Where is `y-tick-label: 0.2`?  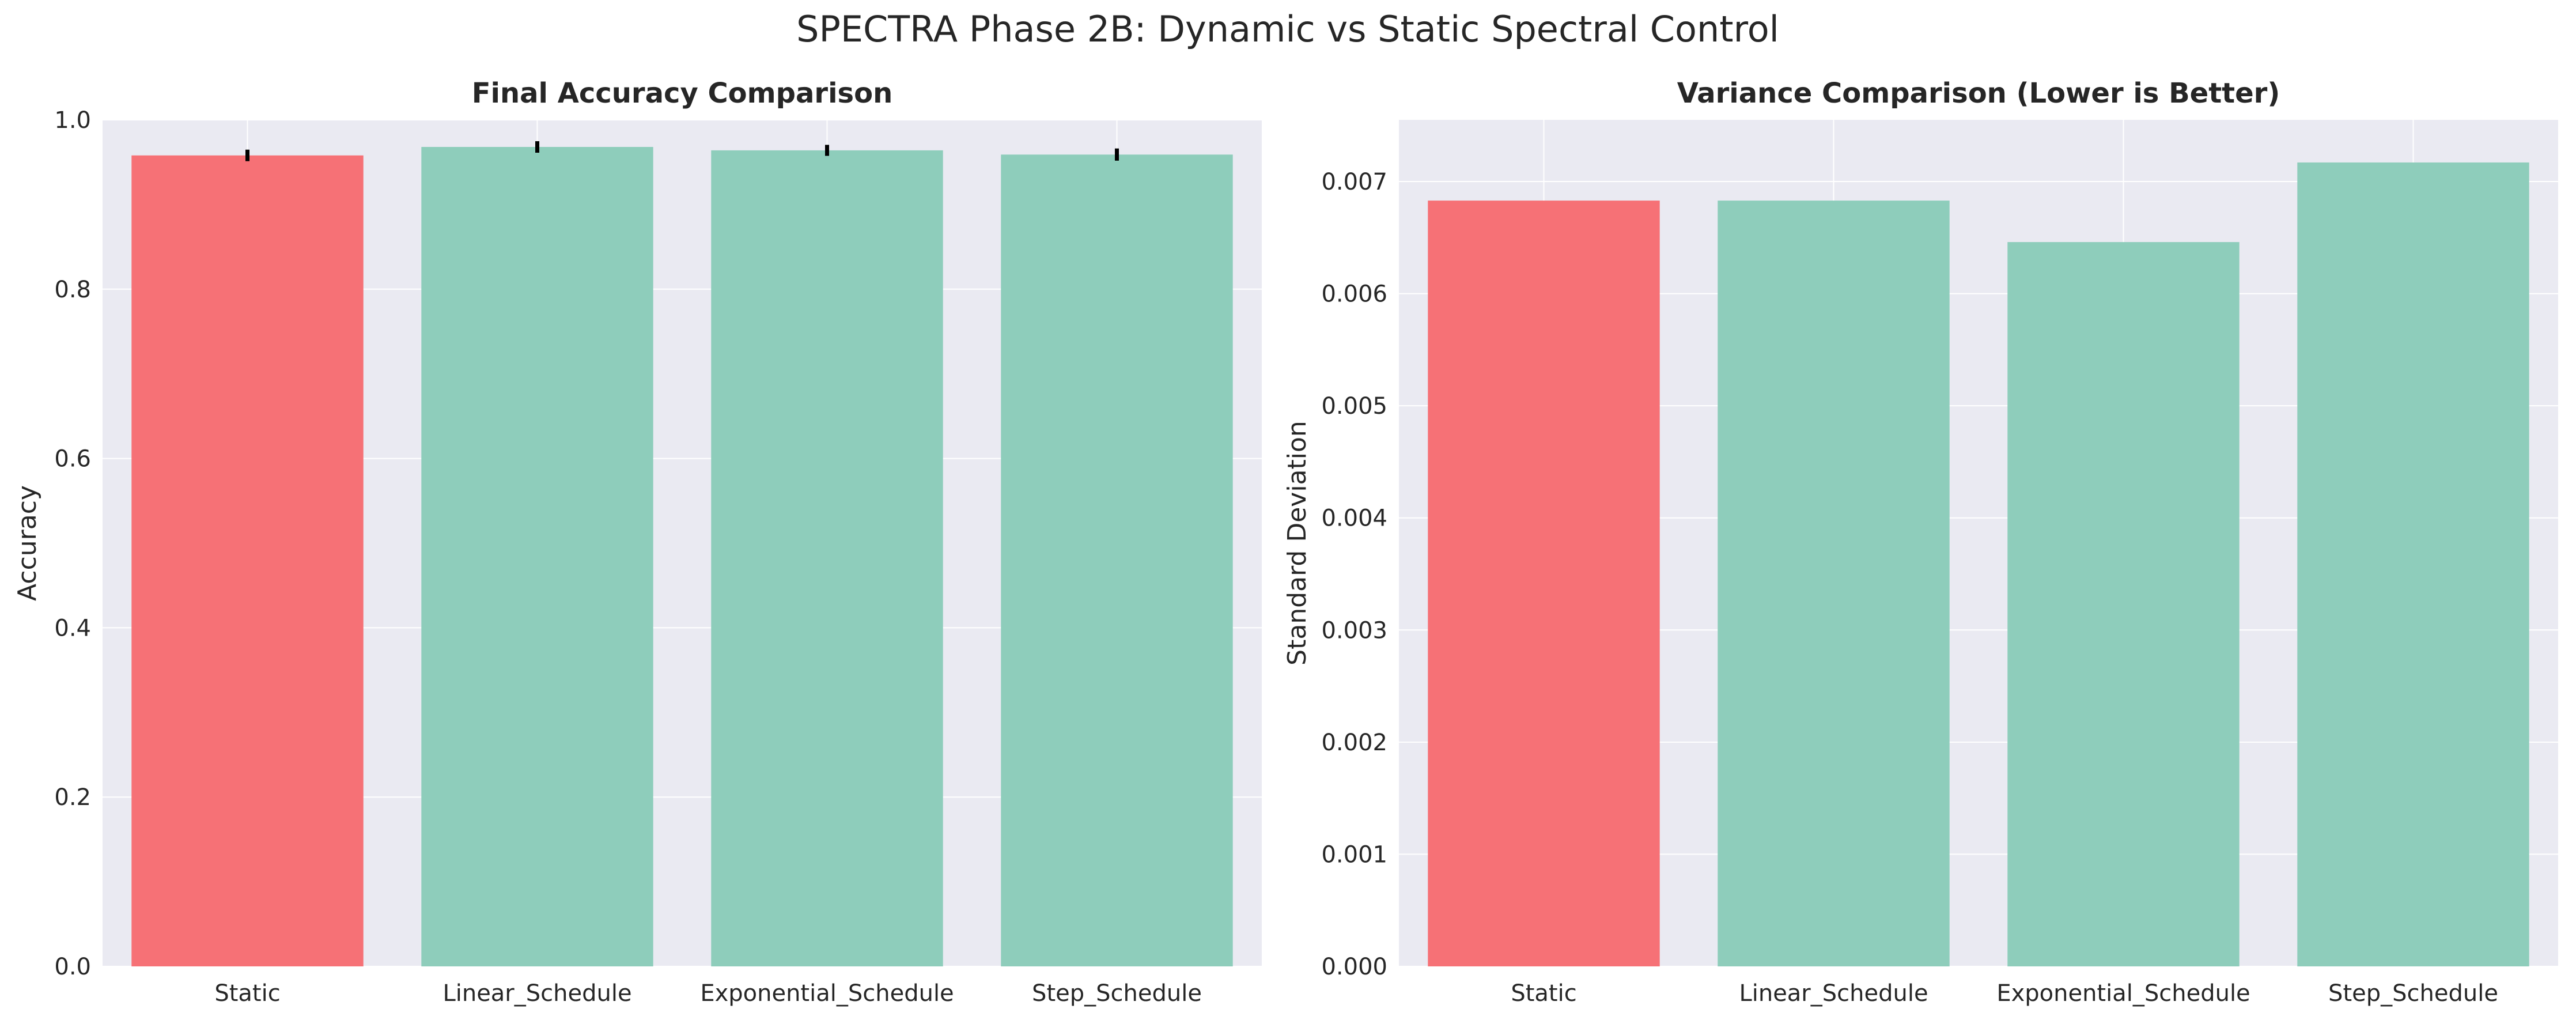 y-tick-label: 0.2 is located at coordinates (72, 797).